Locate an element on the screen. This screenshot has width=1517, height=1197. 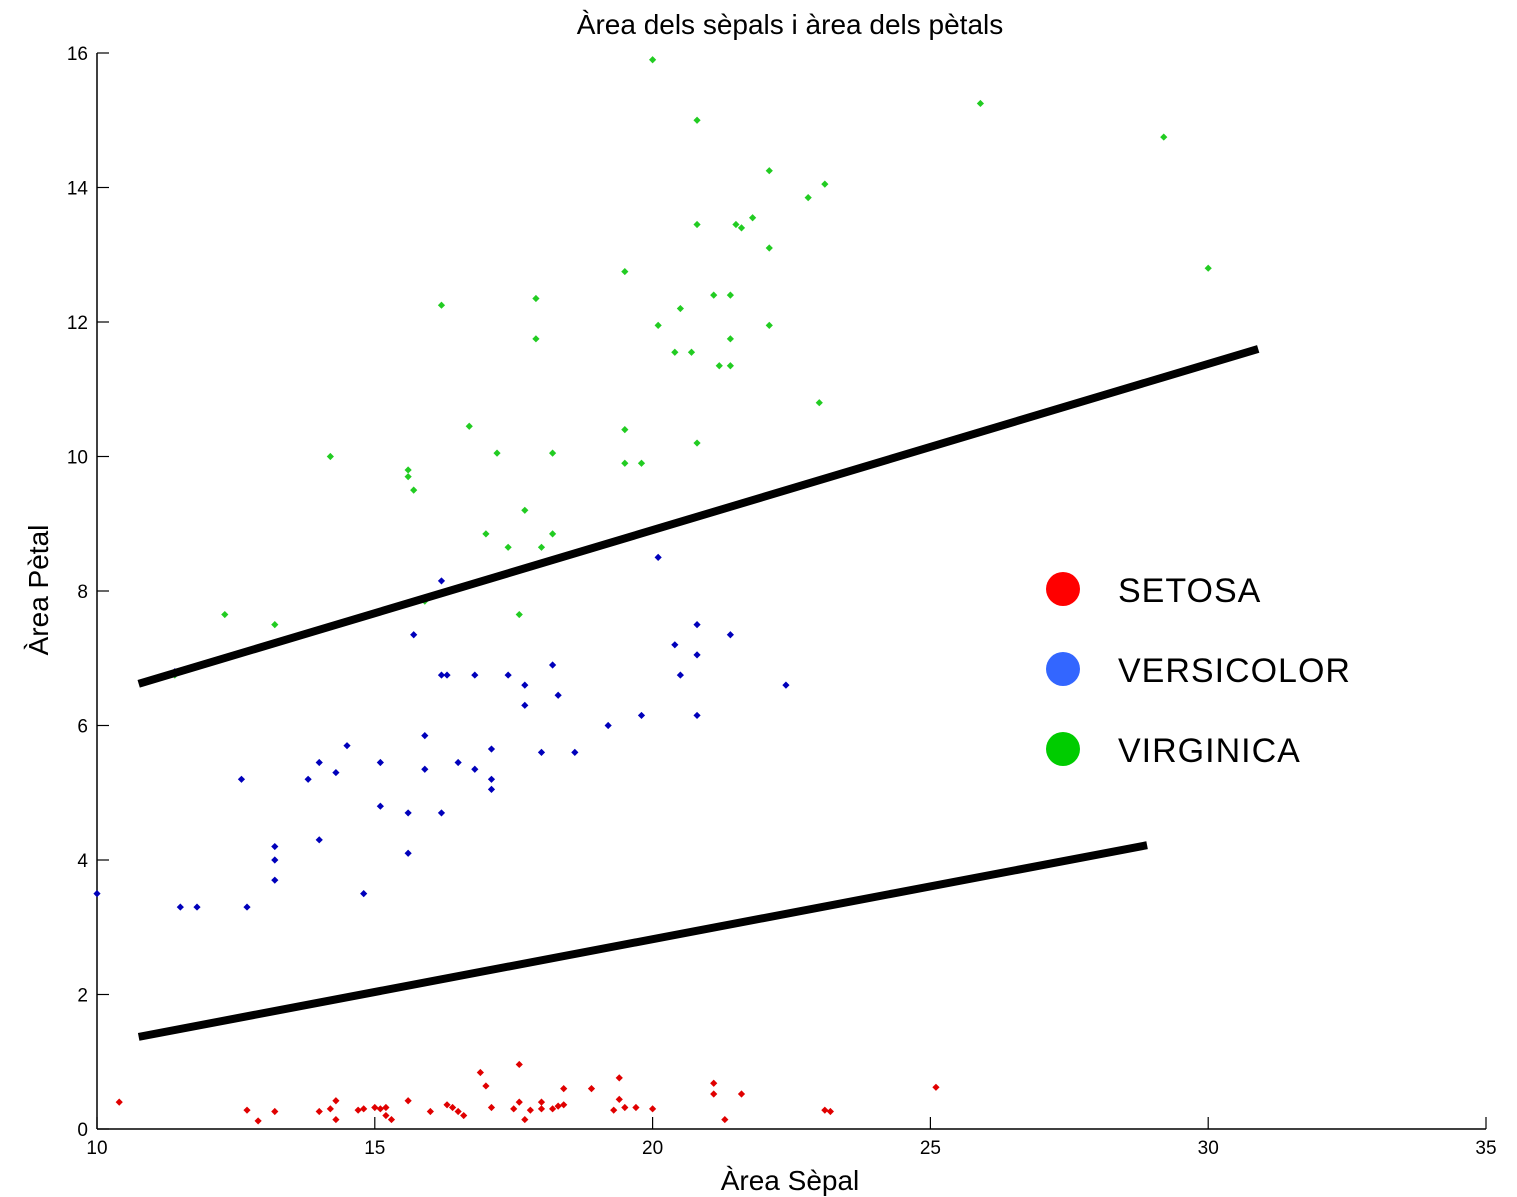
y-tick-label: 16 is located at coordinates (77, 54).